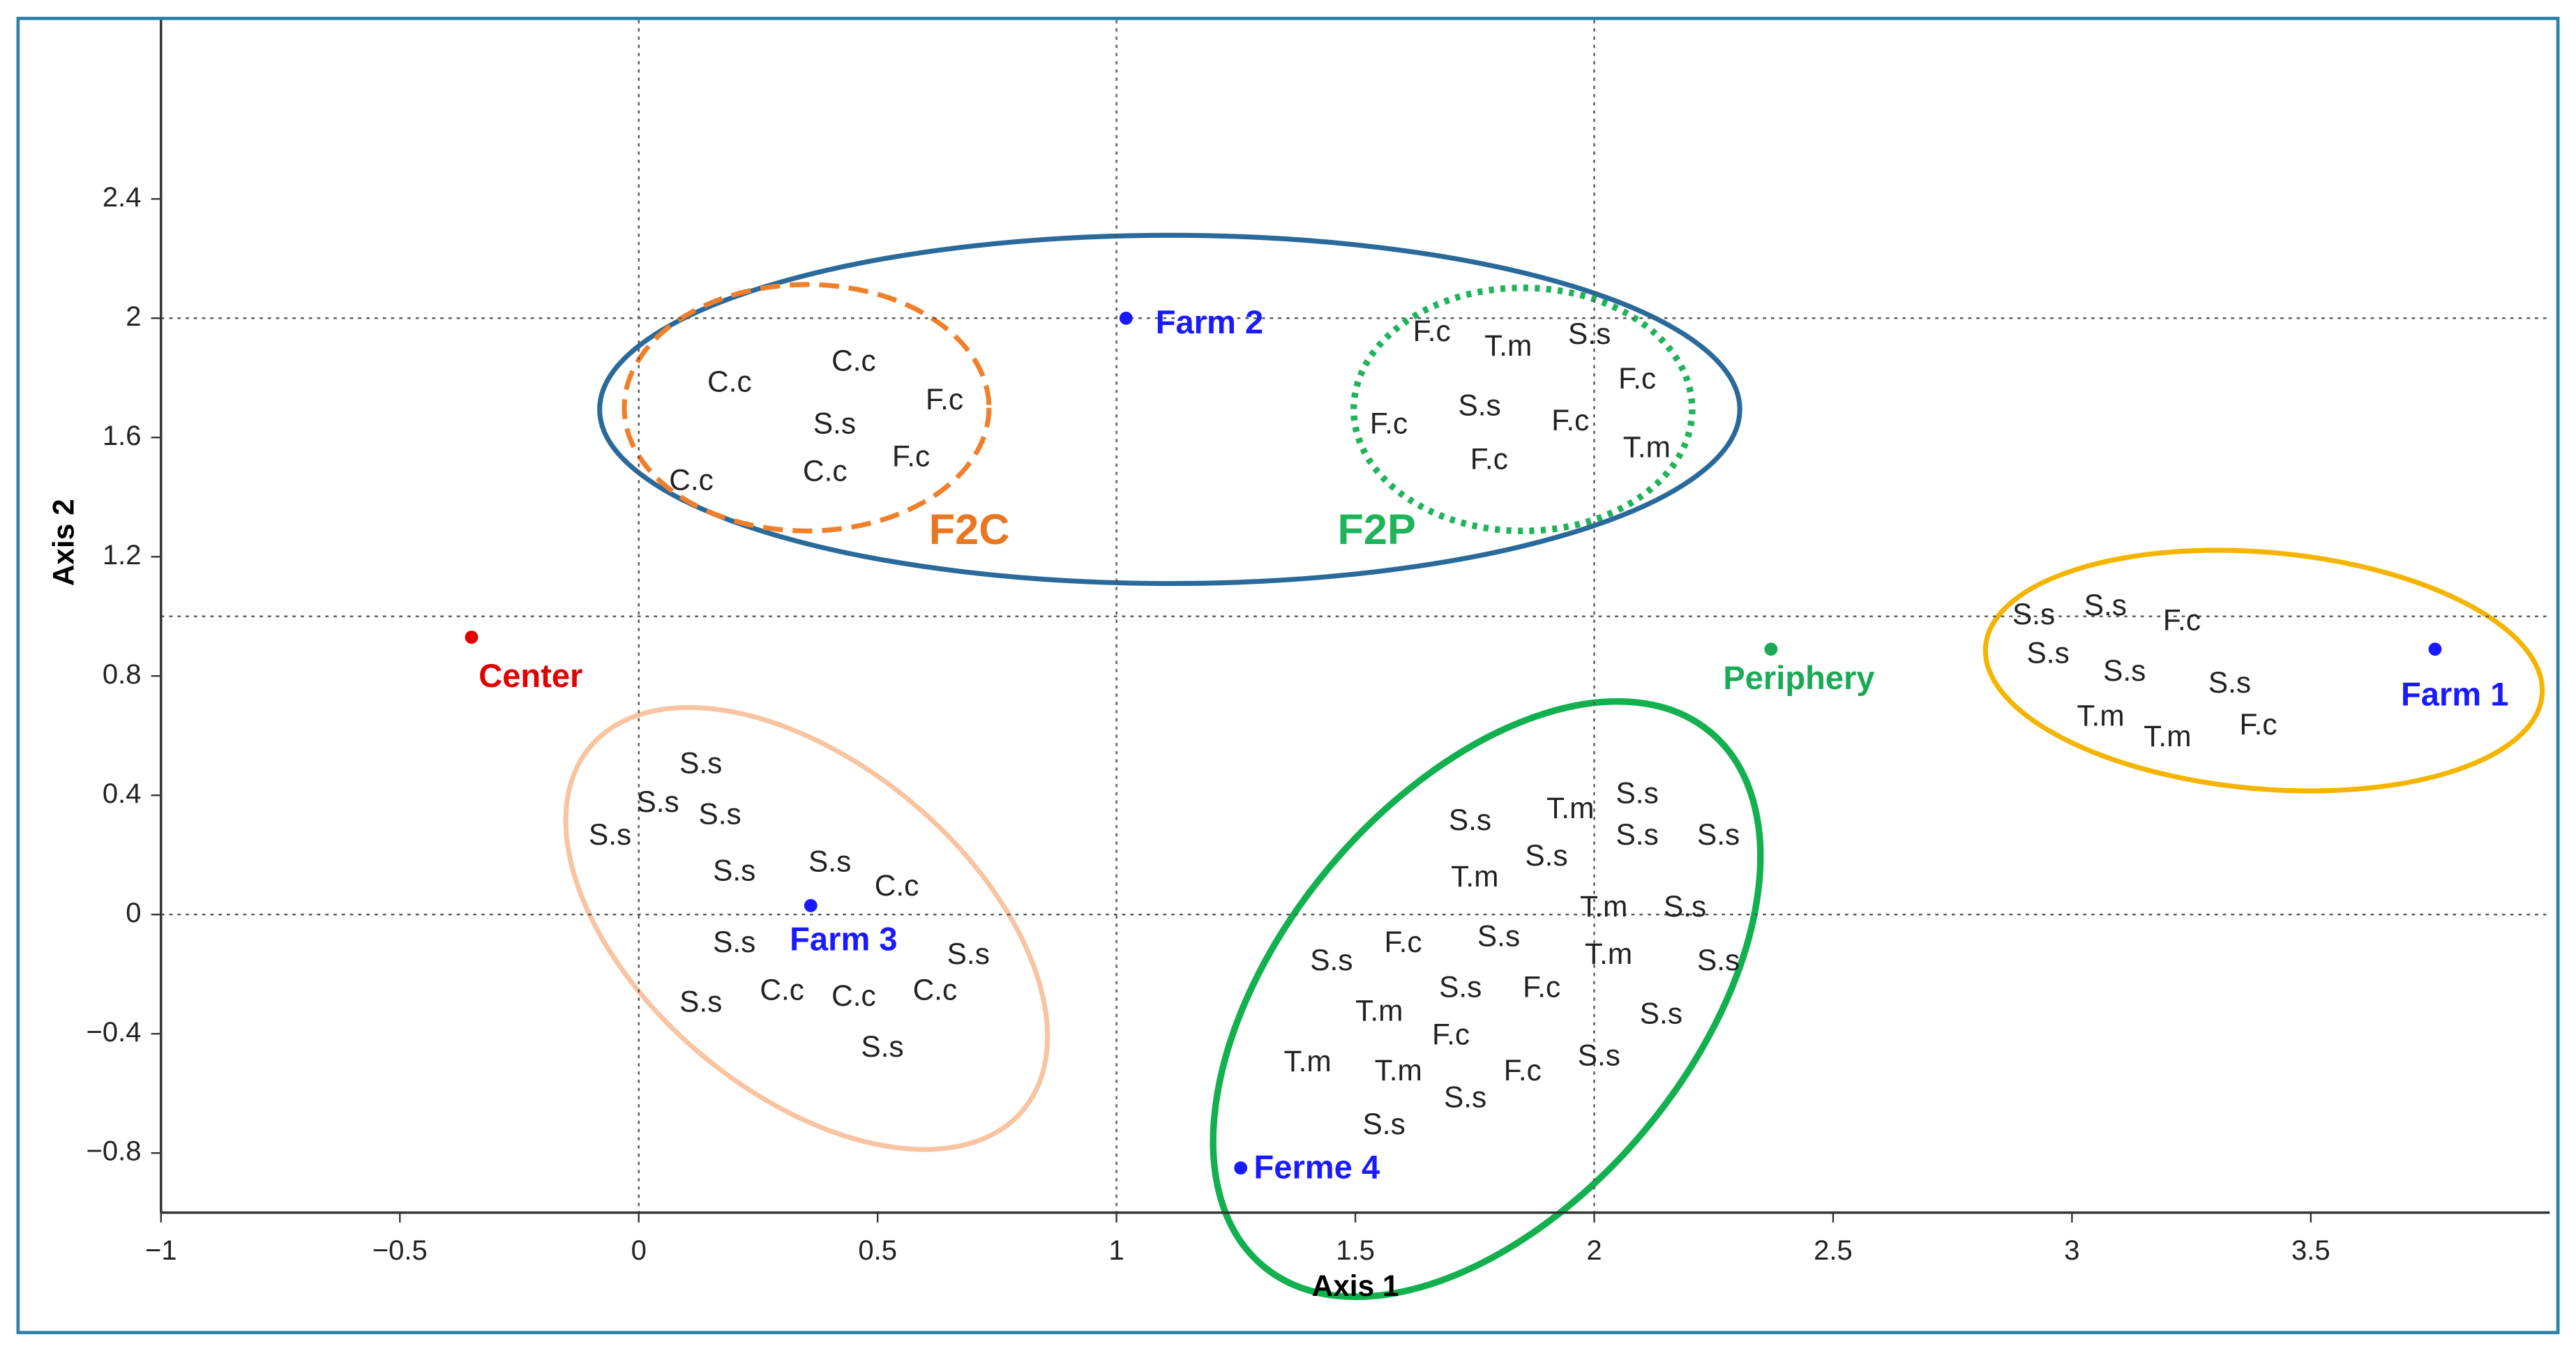 This screenshot has width=2576, height=1351. What do you see at coordinates (1317, 1166) in the screenshot?
I see `site-label: Ferme 4` at bounding box center [1317, 1166].